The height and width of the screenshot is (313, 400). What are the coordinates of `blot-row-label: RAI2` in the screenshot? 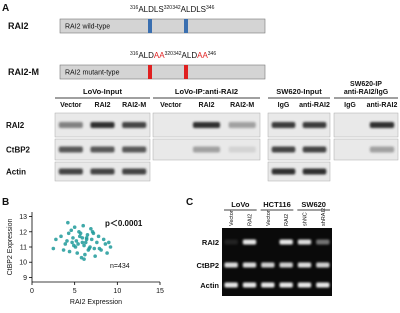 It's located at (15, 125).